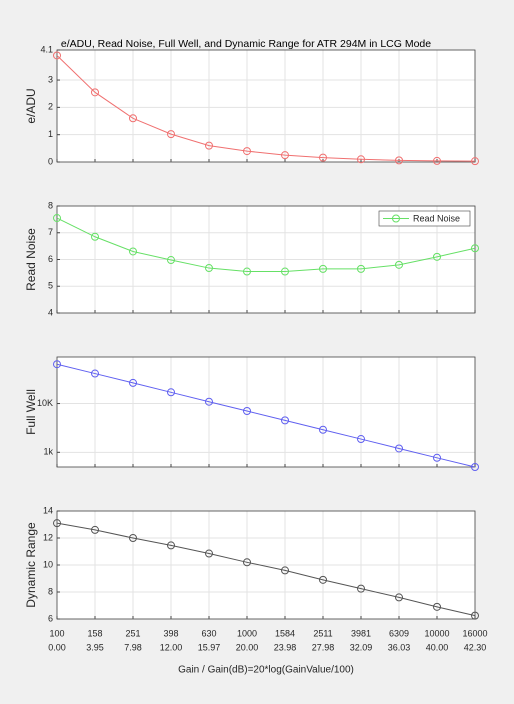 The height and width of the screenshot is (704, 514). I want to click on y-axis-label: Full Well, so click(31, 412).